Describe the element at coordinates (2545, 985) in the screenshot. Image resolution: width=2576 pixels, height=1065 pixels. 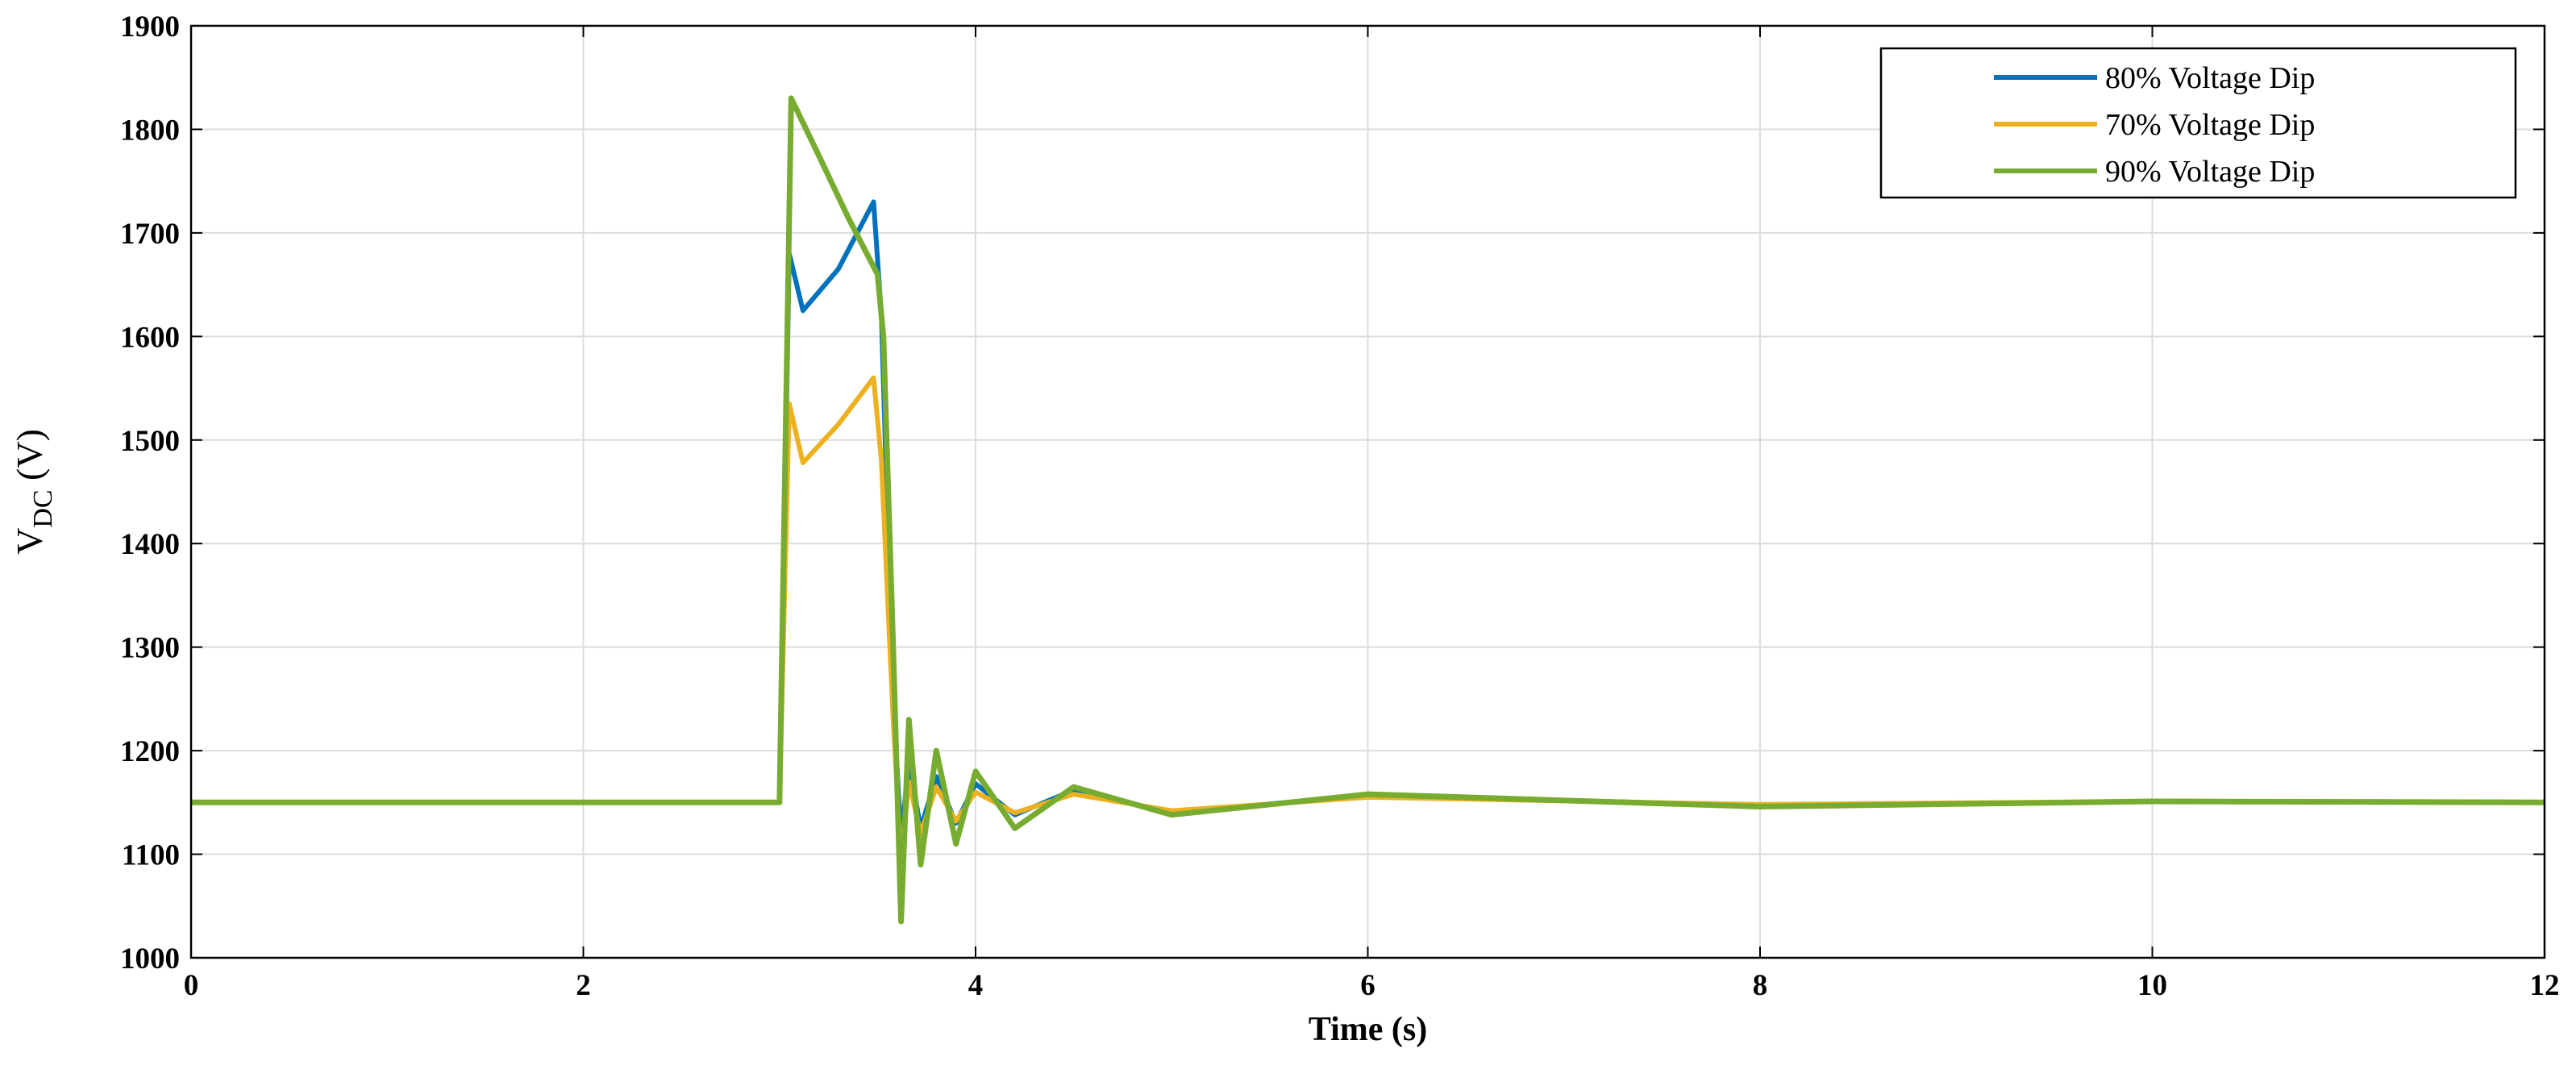
I see `x-tick-label: 12` at that location.